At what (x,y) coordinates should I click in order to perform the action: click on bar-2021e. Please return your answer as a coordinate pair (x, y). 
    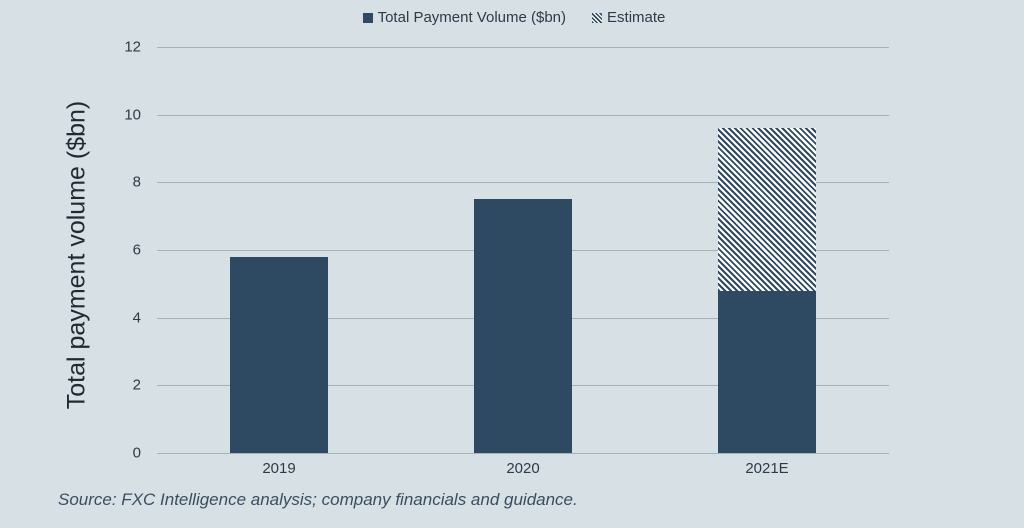
    Looking at the image, I should click on (767, 290).